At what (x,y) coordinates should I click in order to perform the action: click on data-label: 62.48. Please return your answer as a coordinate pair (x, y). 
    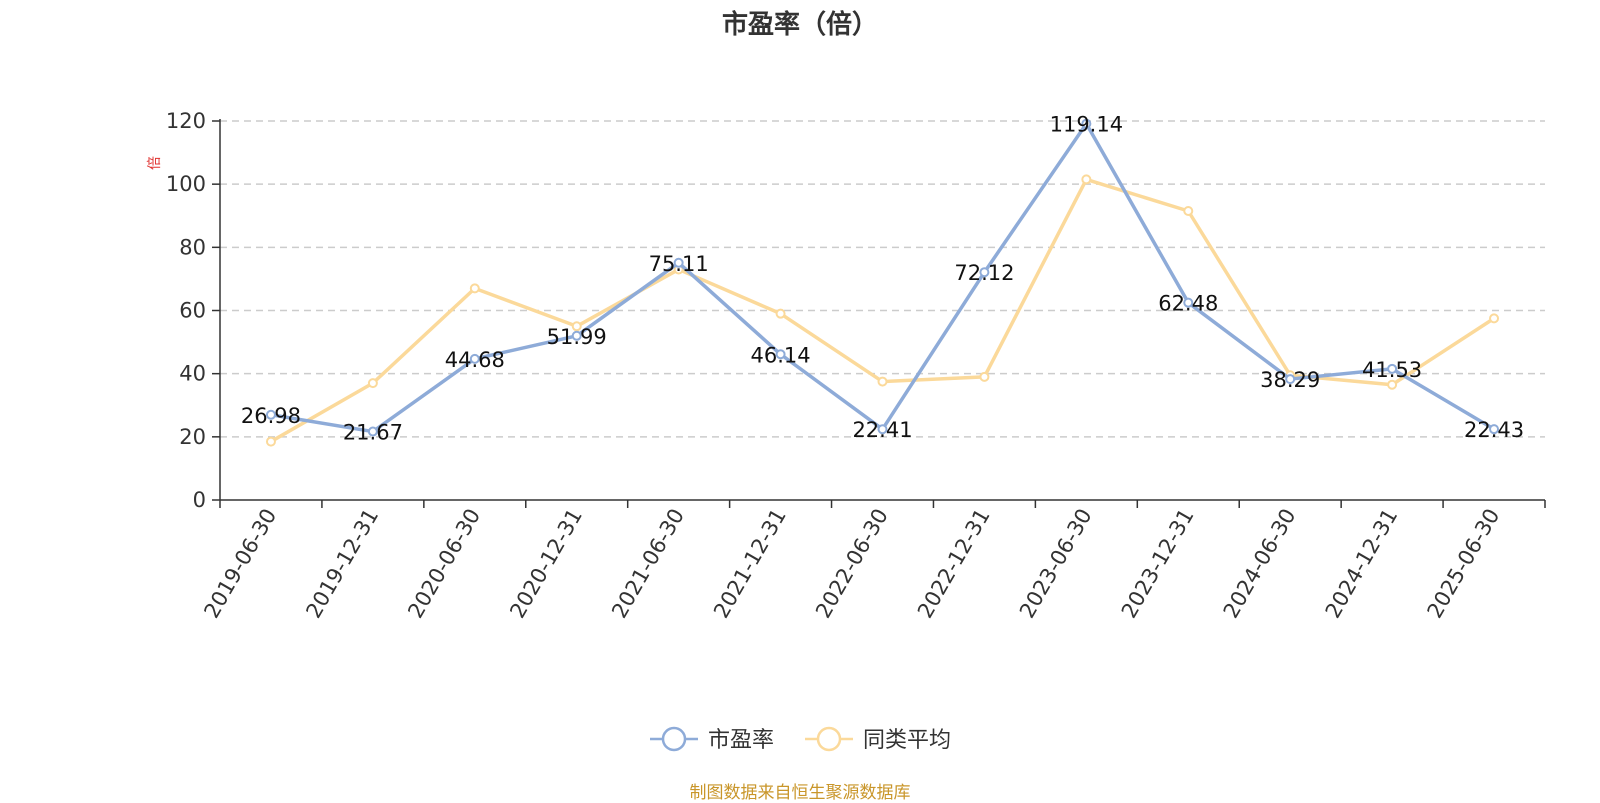
    Looking at the image, I should click on (1188, 304).